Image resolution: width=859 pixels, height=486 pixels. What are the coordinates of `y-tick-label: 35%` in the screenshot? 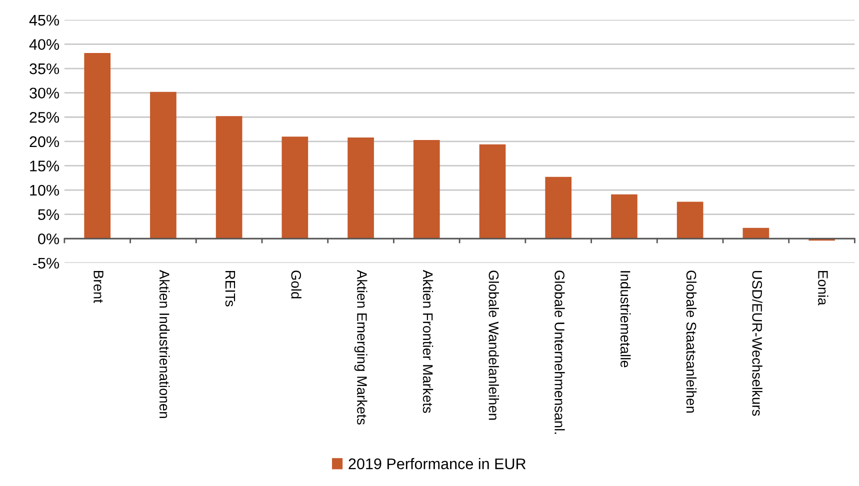 It's located at (45, 68).